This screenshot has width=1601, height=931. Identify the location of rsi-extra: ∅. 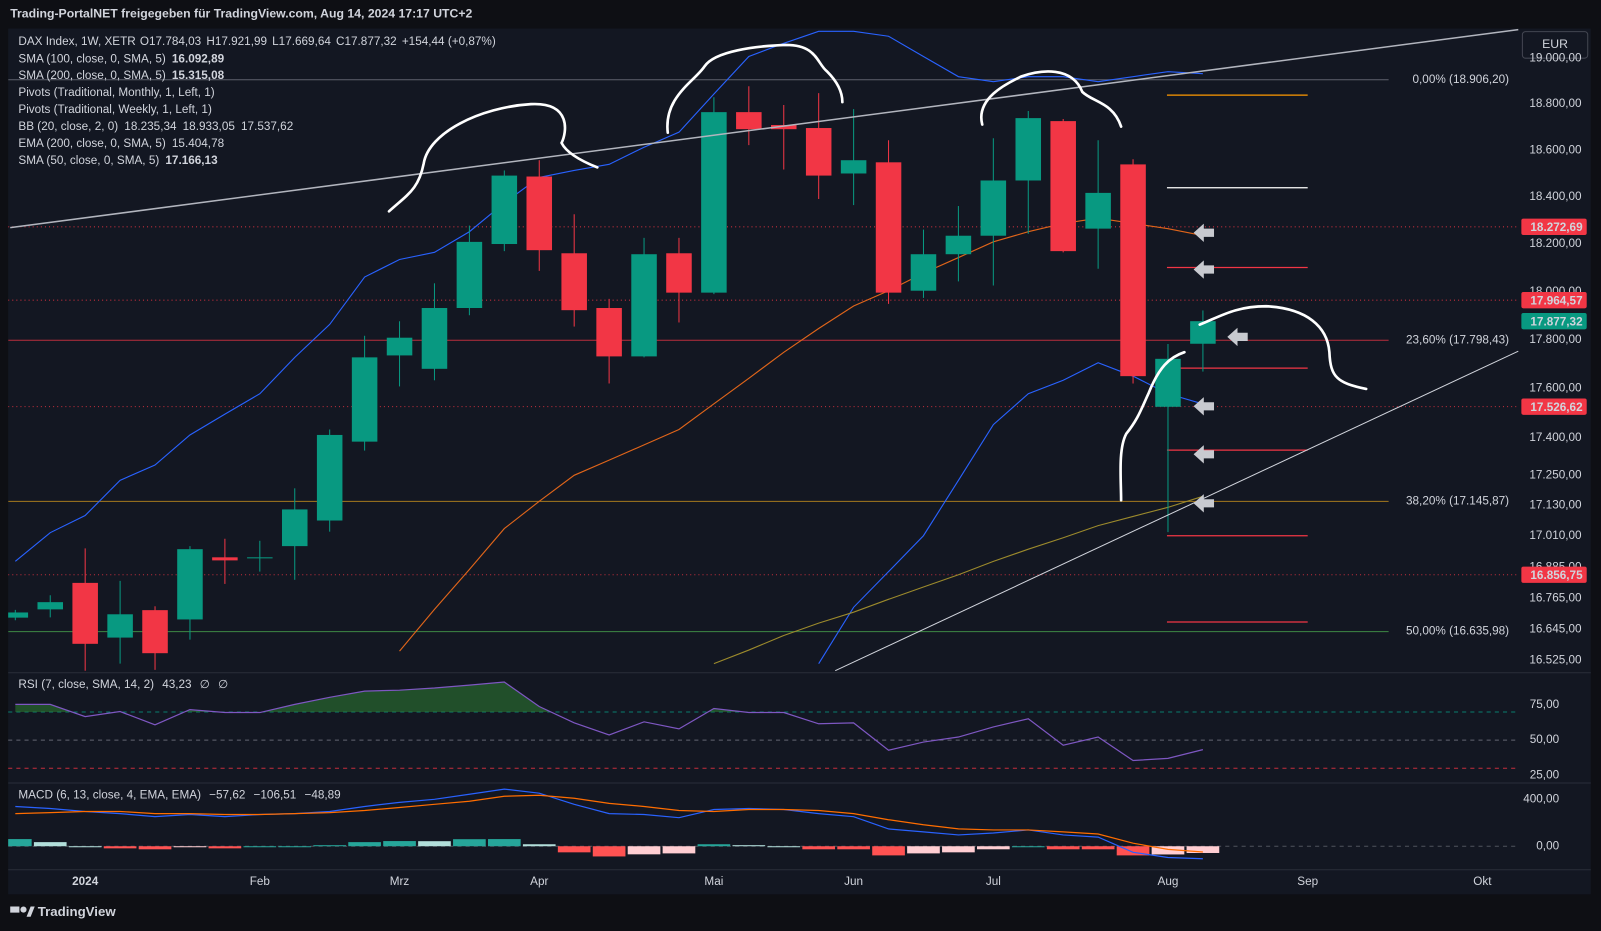
(205, 684).